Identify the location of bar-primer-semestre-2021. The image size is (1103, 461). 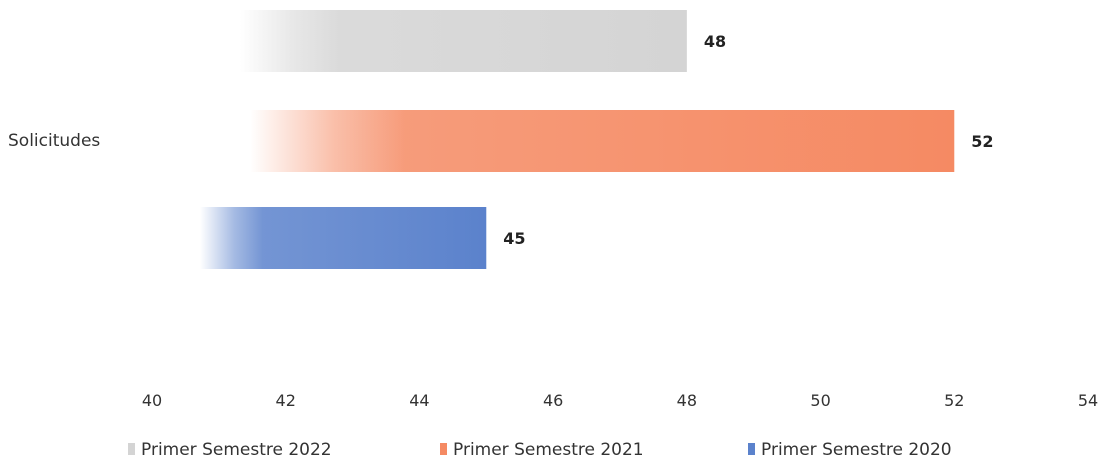
(602, 141).